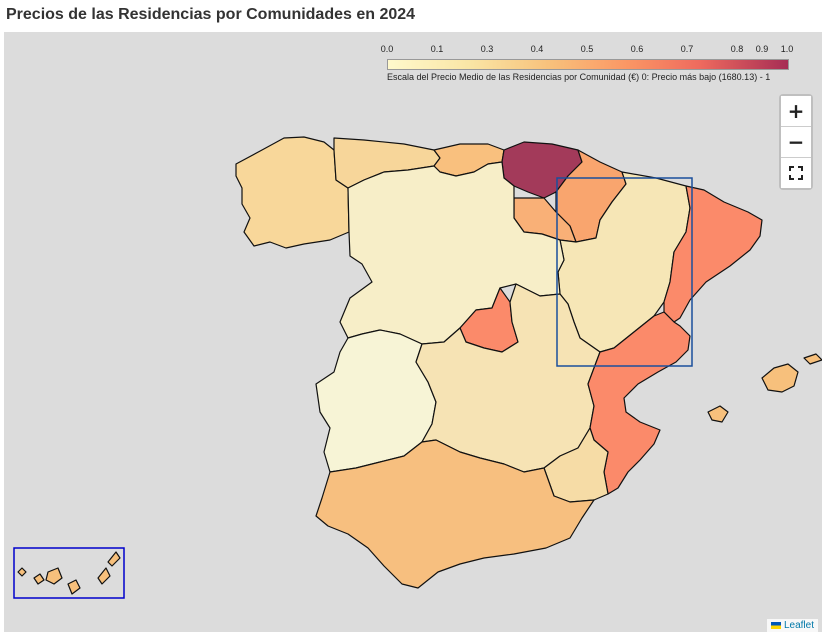 This screenshot has width=826, height=635. Describe the element at coordinates (292, 192) in the screenshot. I see `region-galicia` at that location.